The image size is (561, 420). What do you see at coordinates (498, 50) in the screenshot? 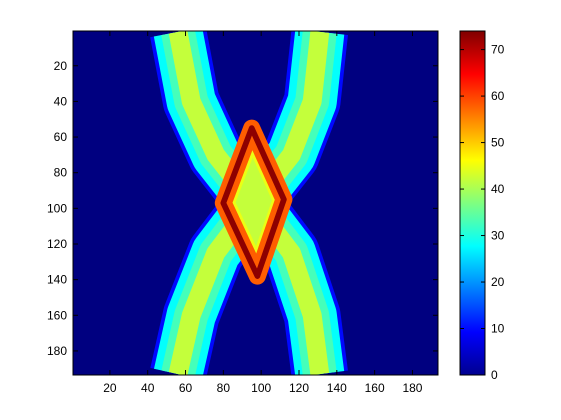
I see `colorbar-tick-label: 70` at bounding box center [498, 50].